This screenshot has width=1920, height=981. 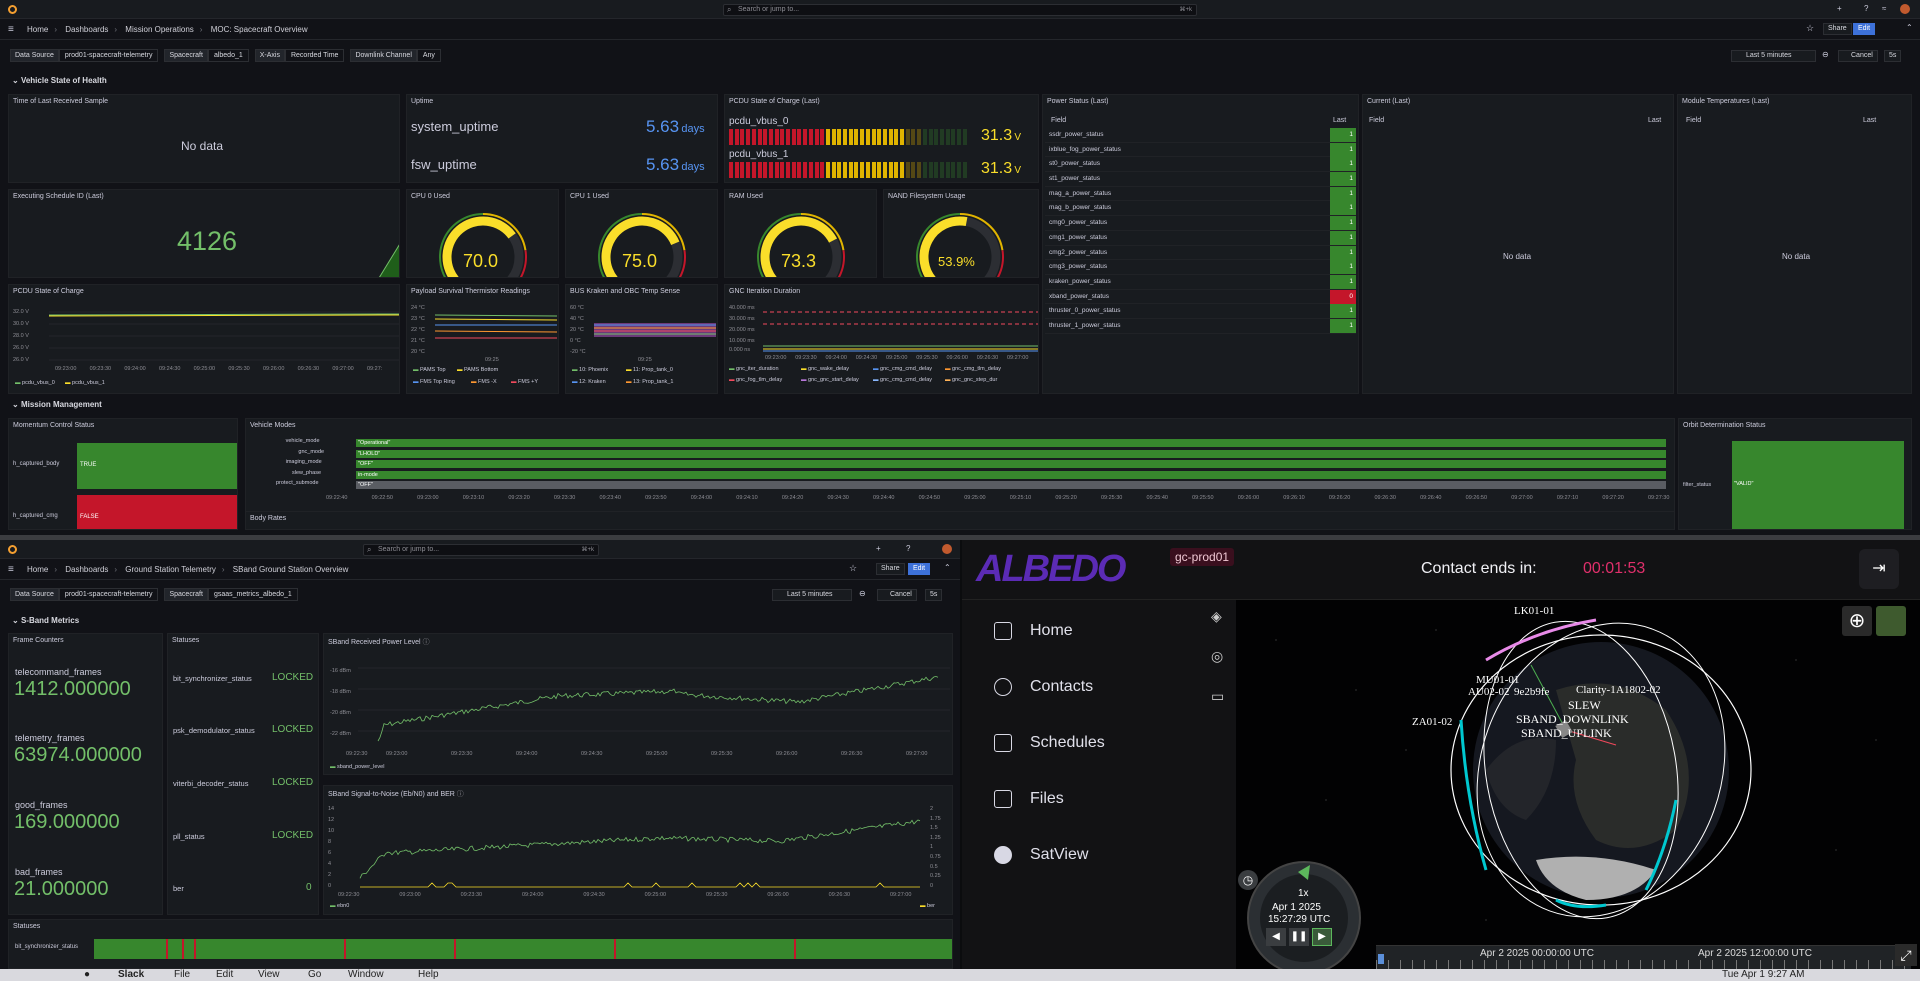 What do you see at coordinates (825, 369) in the screenshot?
I see `legend-item: ▬ gnc_wake_delay` at bounding box center [825, 369].